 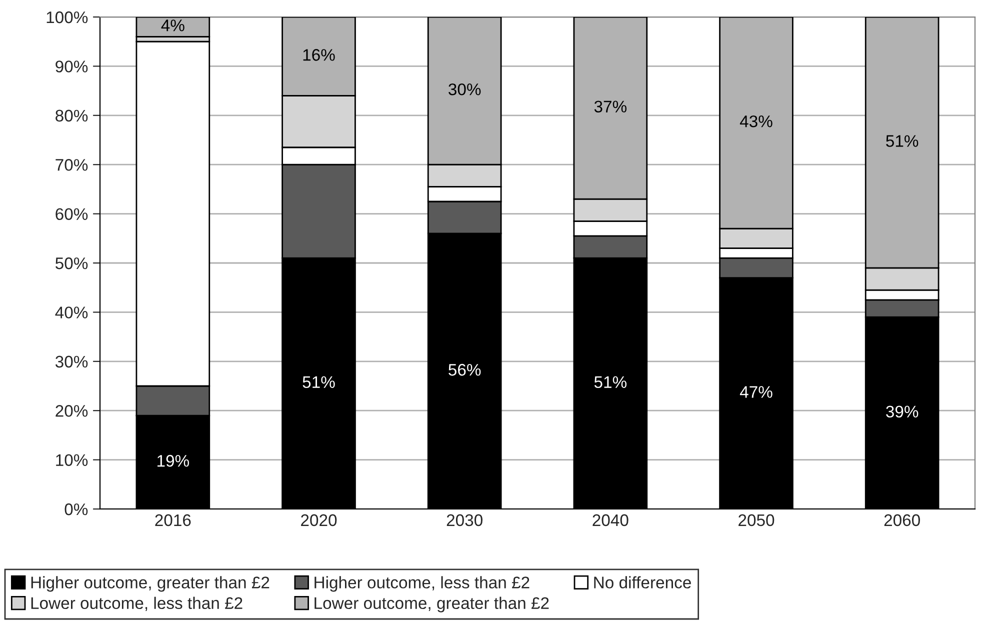 I want to click on legend-label: Lower outcome, less than £2, so click(x=136, y=604).